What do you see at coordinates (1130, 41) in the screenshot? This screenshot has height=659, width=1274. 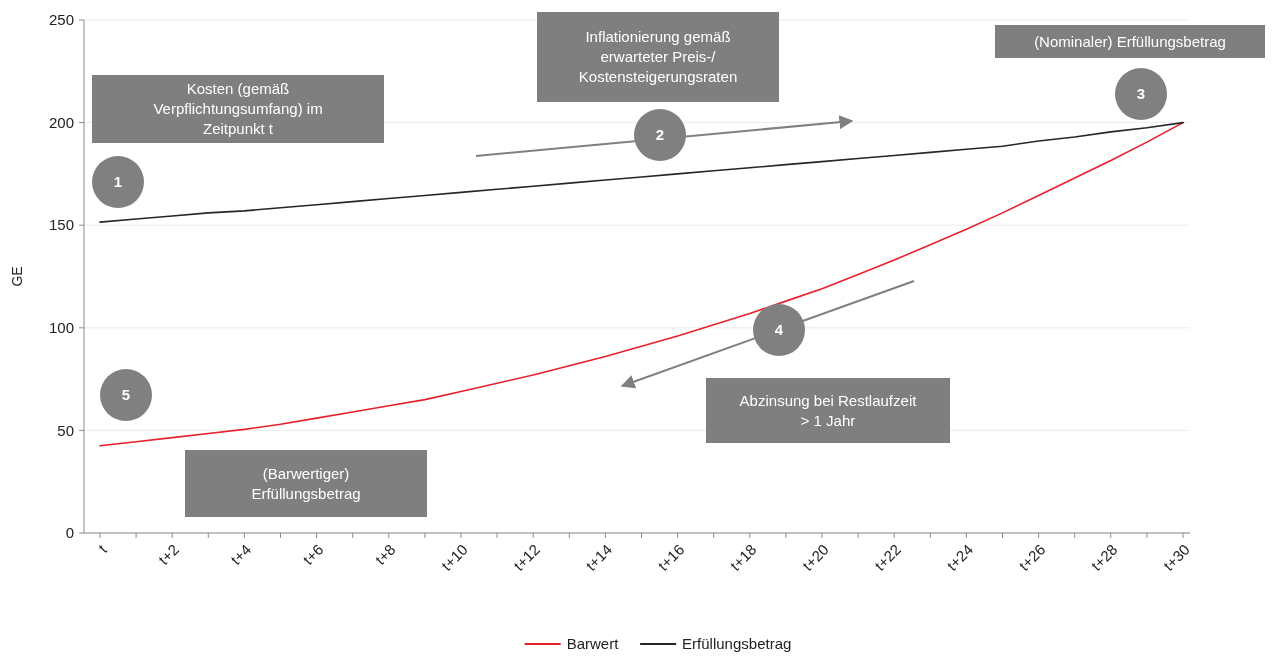 I see `annotation: (Nominaler) Erfüllungsbetrag` at bounding box center [1130, 41].